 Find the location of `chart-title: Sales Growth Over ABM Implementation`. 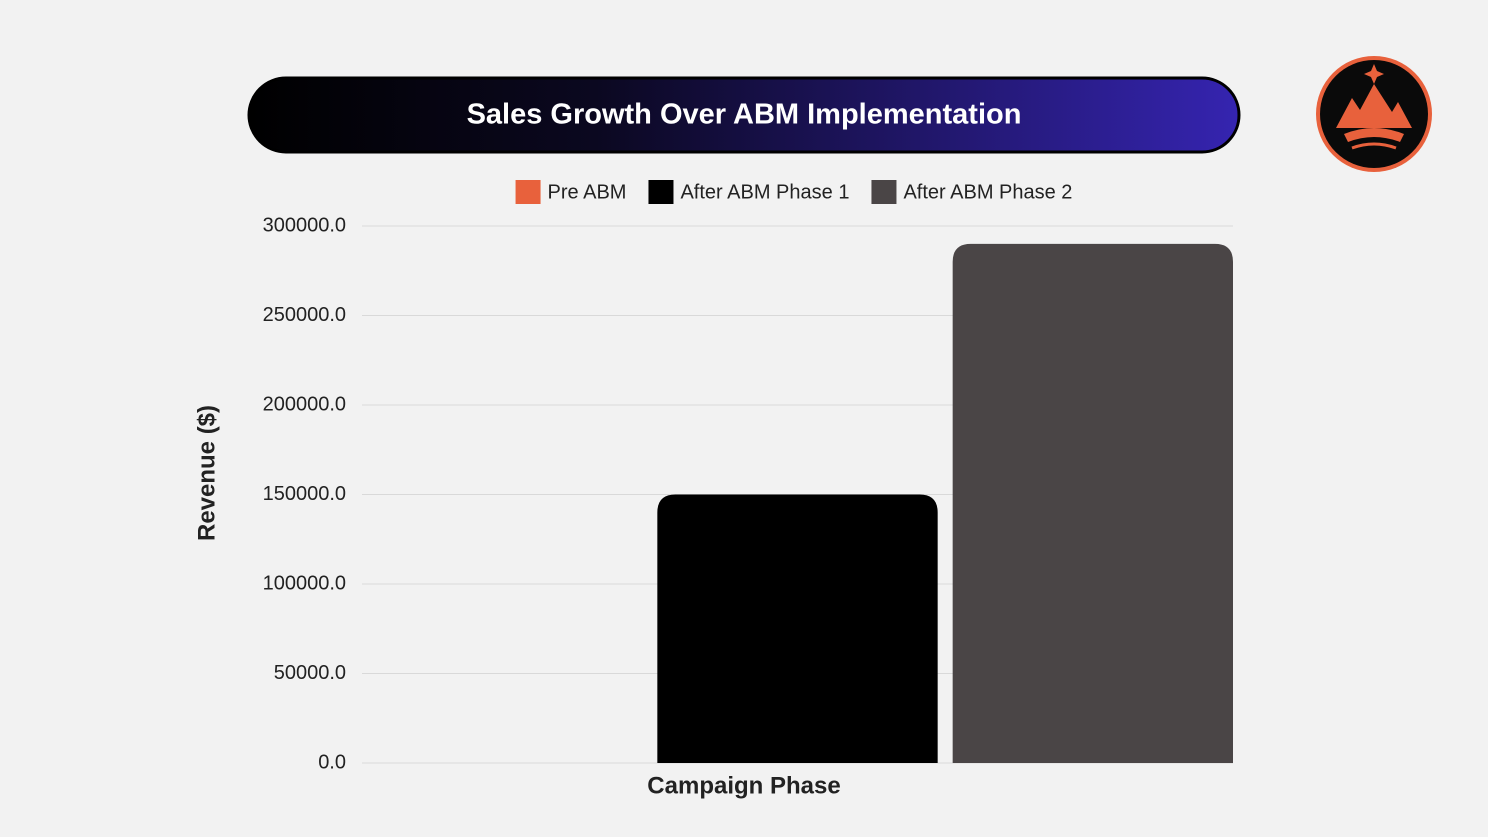

chart-title: Sales Growth Over ABM Implementation is located at coordinates (744, 115).